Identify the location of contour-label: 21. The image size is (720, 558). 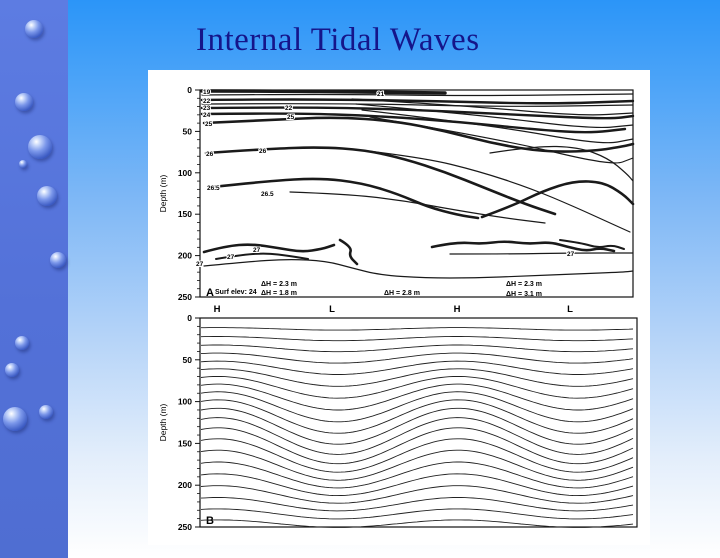
(381, 94).